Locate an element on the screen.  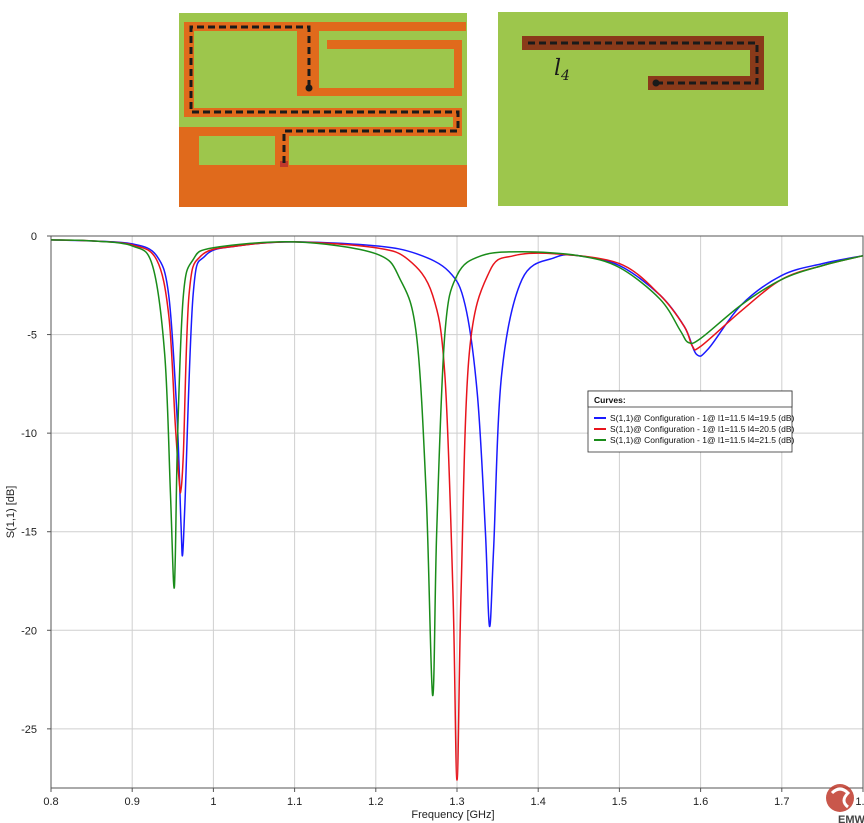
x-axis-title: Frequency [GHz] is located at coordinates (452, 815).